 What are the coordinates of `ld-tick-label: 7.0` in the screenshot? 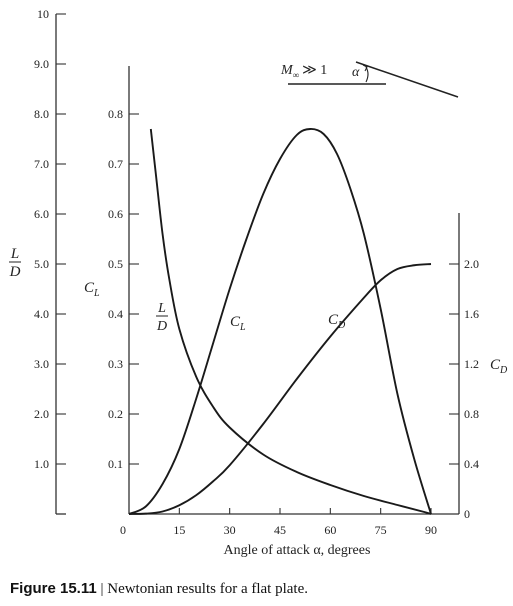 It's located at (41, 164).